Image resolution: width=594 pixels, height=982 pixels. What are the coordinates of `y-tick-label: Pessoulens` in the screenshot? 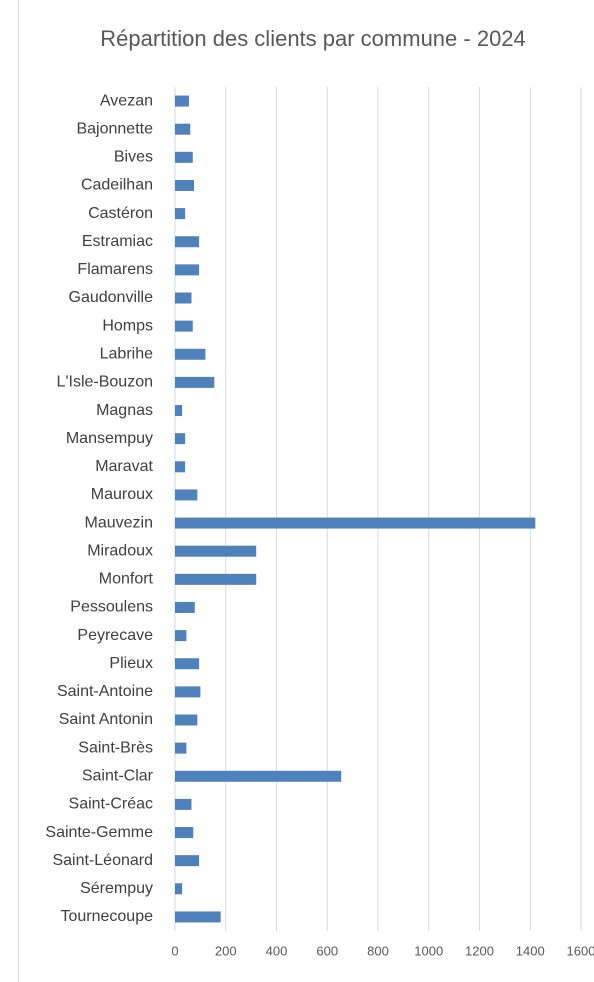 It's located at (111, 607).